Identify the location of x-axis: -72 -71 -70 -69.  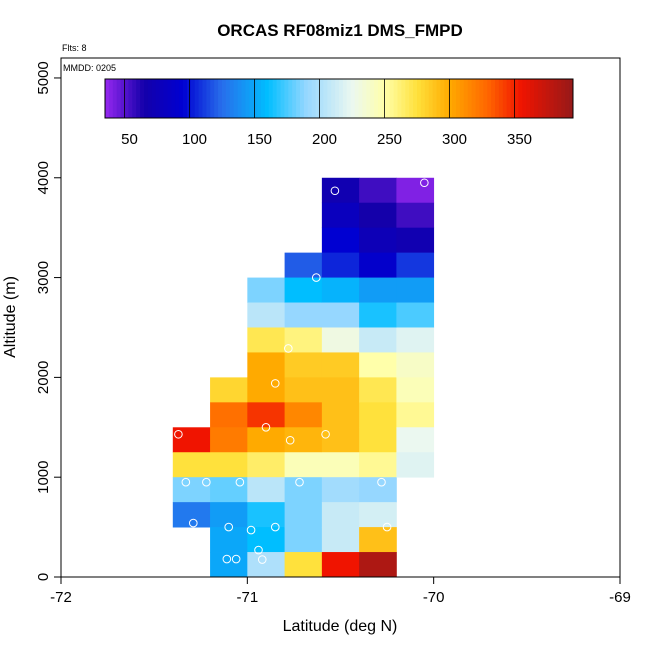
(340, 591).